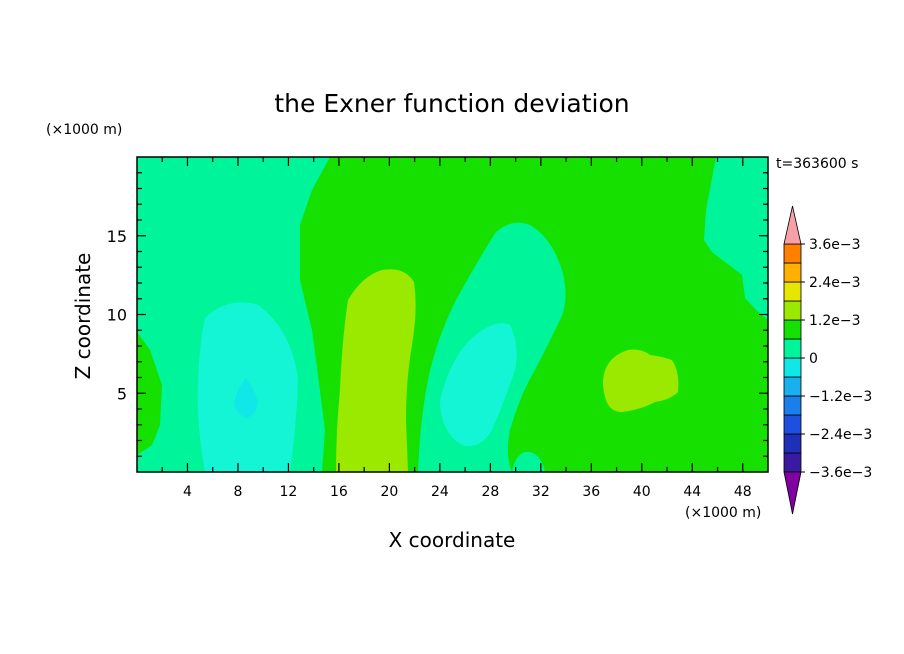 The image size is (904, 654). I want to click on contour-region-bottom-stub, so click(528, 461).